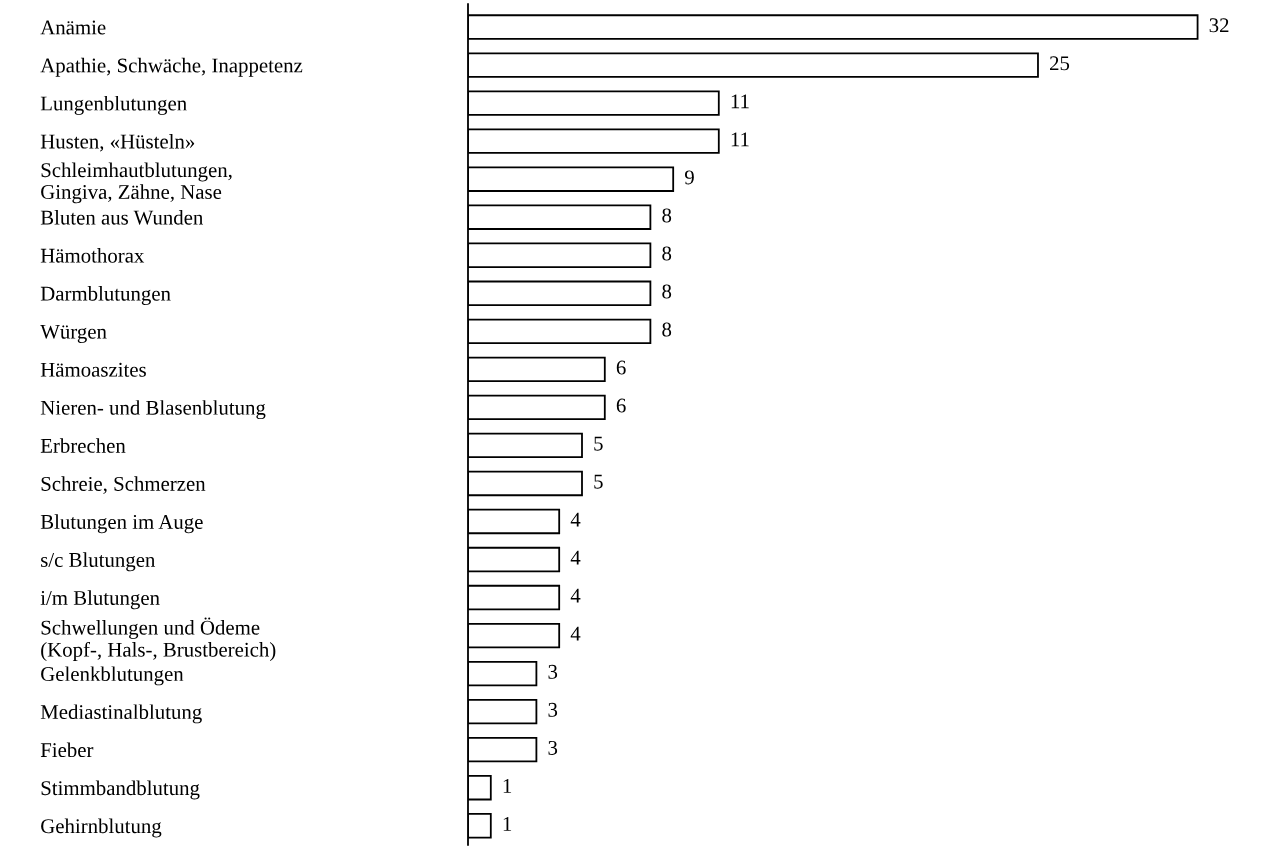 Image resolution: width=1276 pixels, height=849 pixels. Describe the element at coordinates (171, 67) in the screenshot. I see `y-tick-label: Apathie, Schwäche, Inappetenz` at that location.